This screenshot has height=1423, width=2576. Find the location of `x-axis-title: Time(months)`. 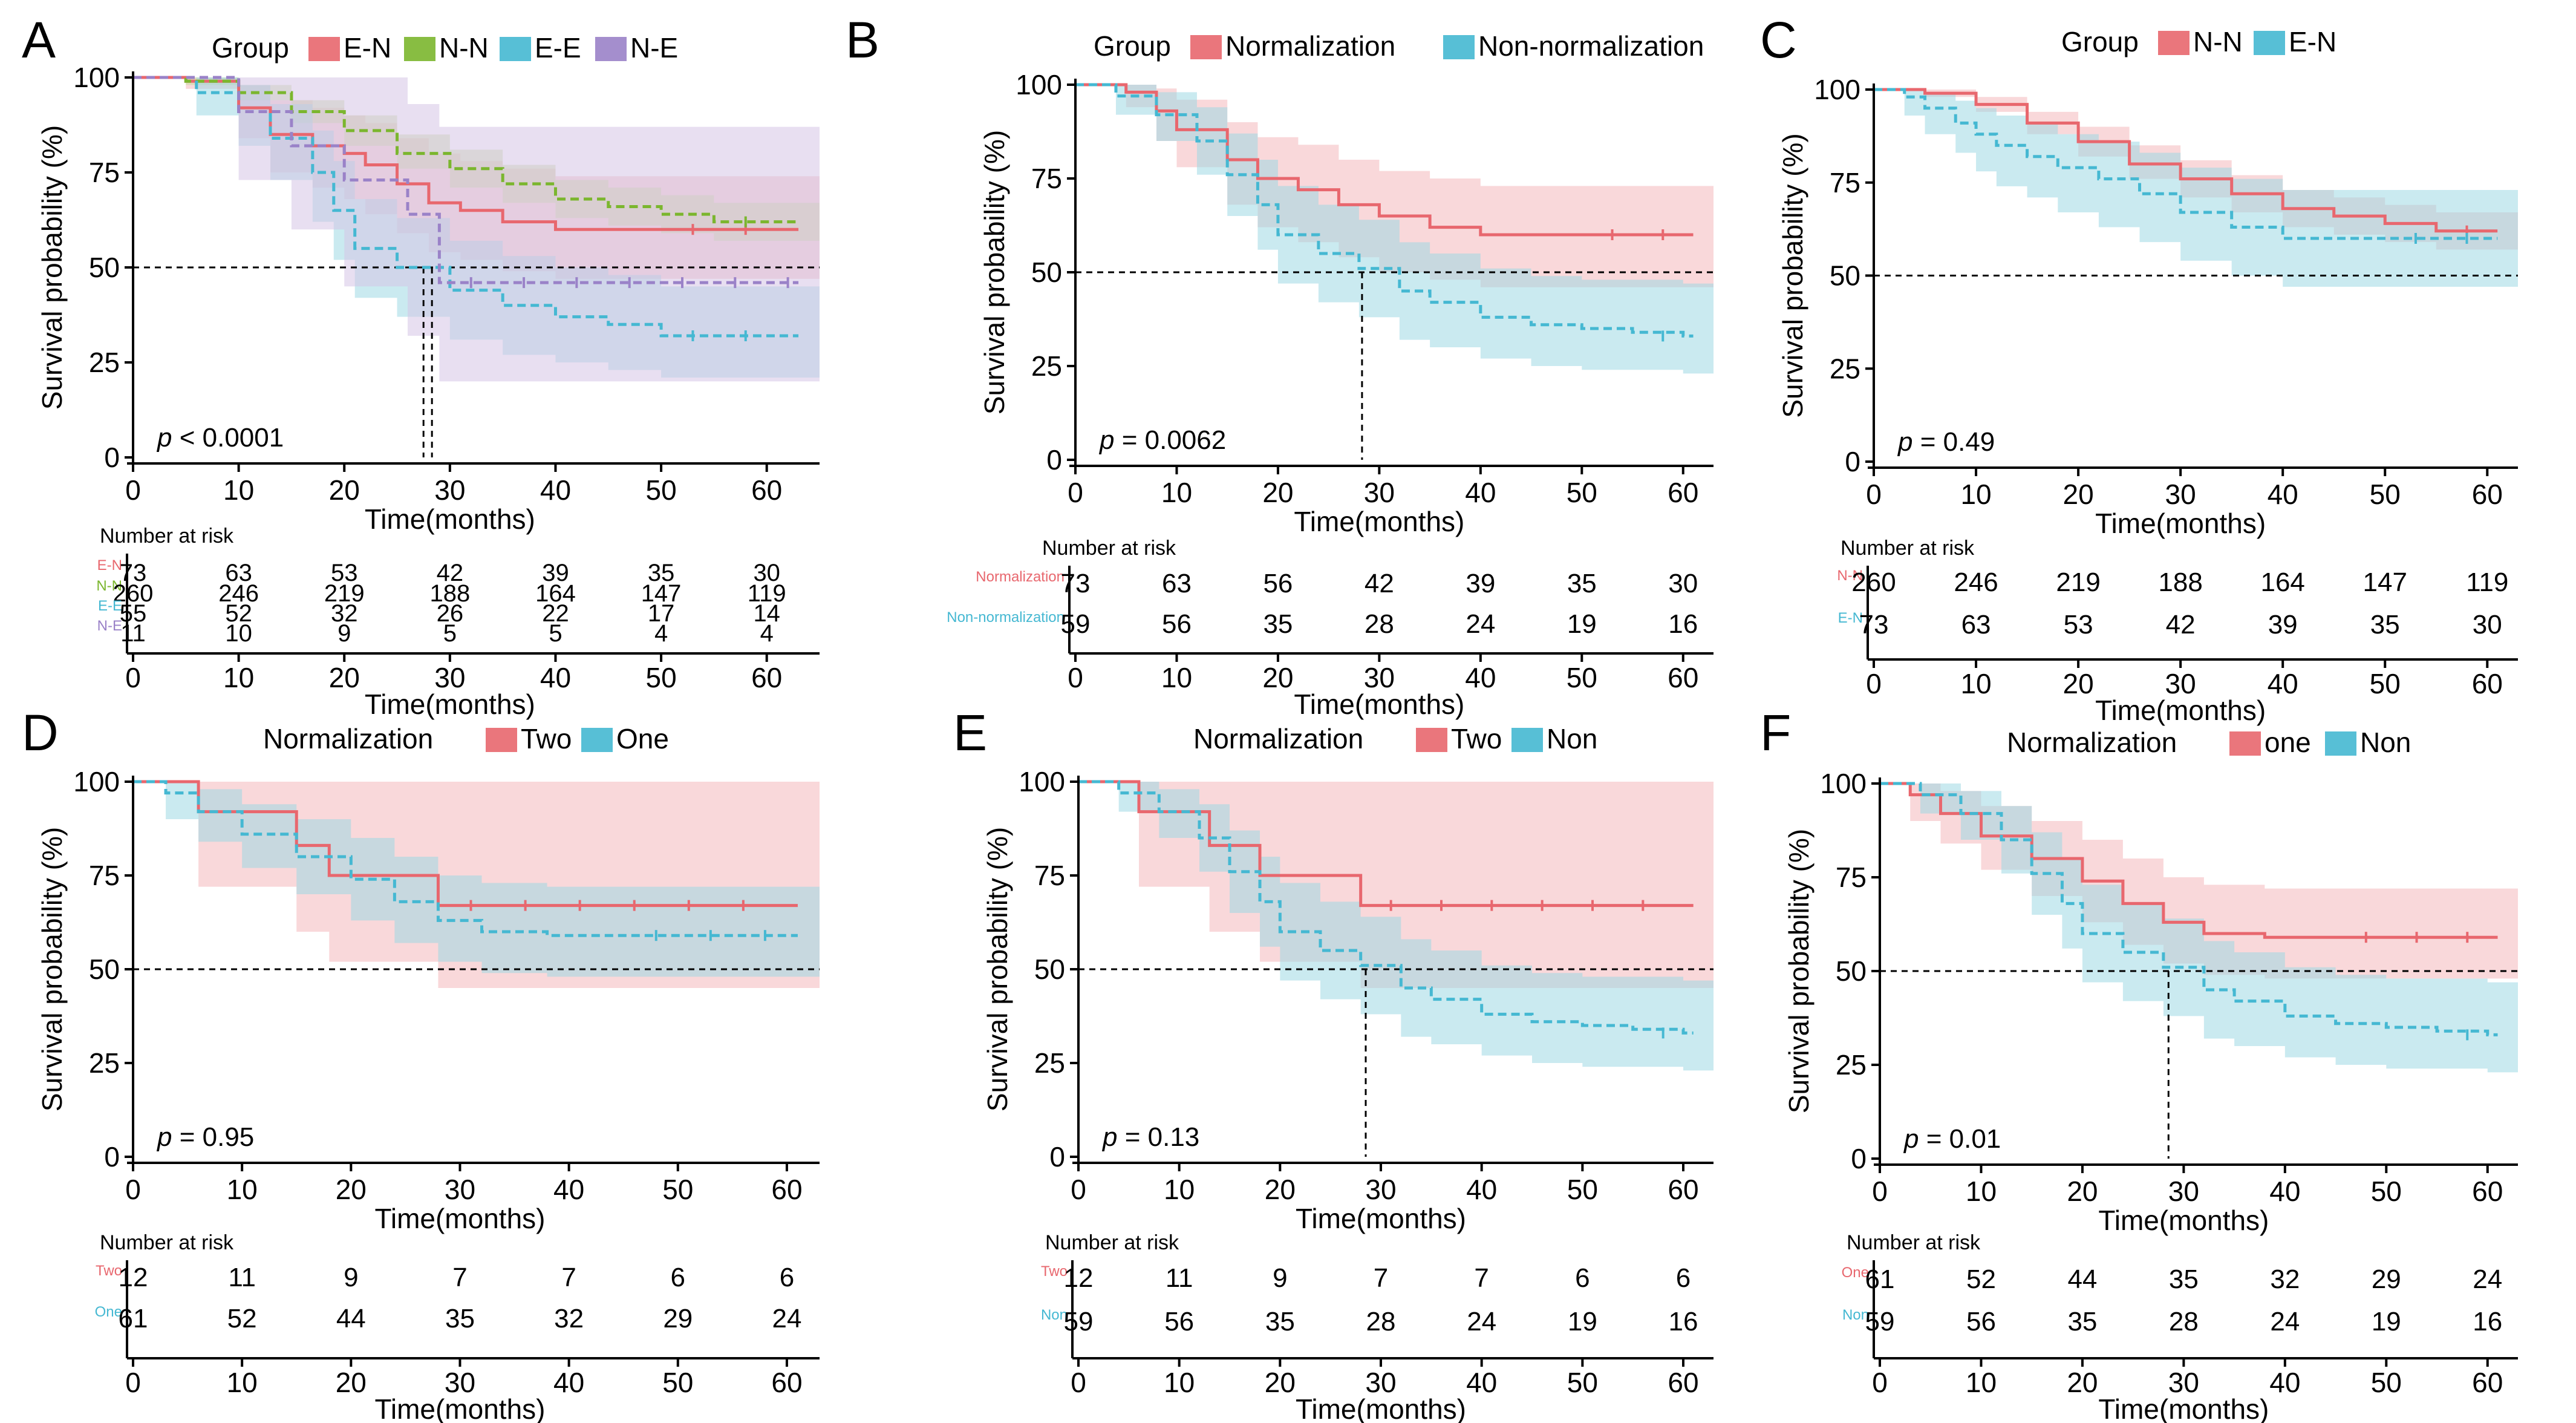

x-axis-title: Time(months) is located at coordinates (1381, 1218).